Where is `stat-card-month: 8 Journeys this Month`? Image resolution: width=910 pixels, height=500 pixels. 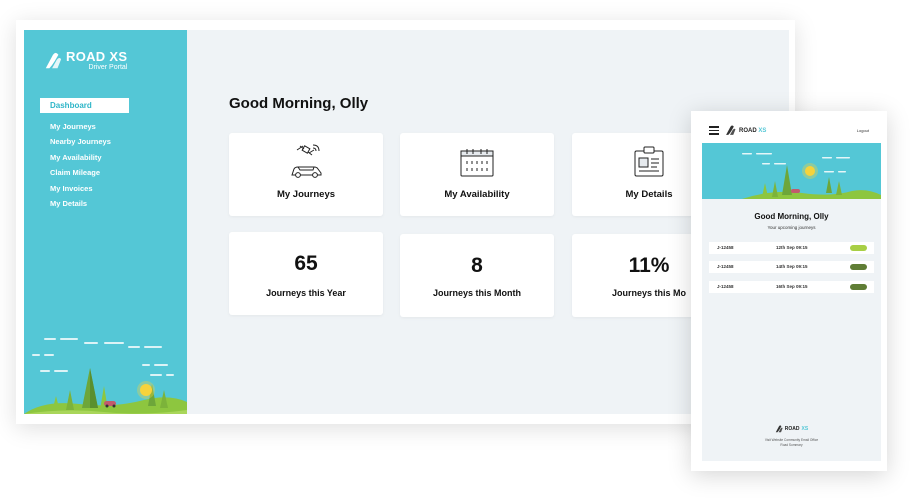
stat-card-month: 8 Journeys this Month is located at coordinates (477, 275).